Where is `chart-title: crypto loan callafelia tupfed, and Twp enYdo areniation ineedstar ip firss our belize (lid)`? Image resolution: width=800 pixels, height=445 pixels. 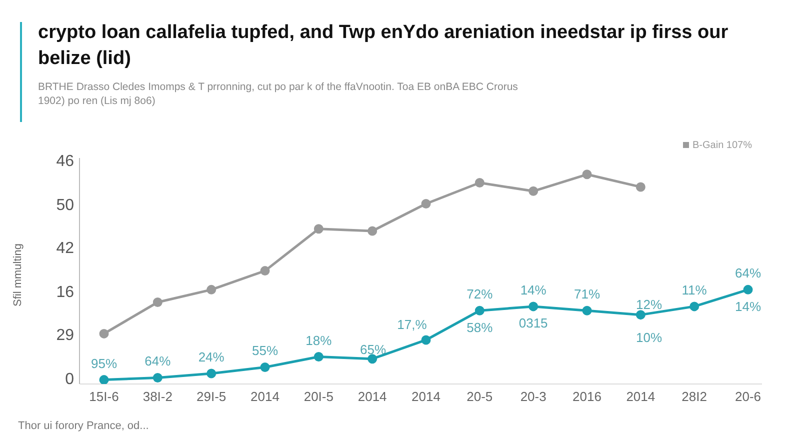
chart-title: crypto loan callafelia tupfed, and Twp enYdo areniation ineedstar ip firss our belize (lid) is located at coordinates (384, 46).